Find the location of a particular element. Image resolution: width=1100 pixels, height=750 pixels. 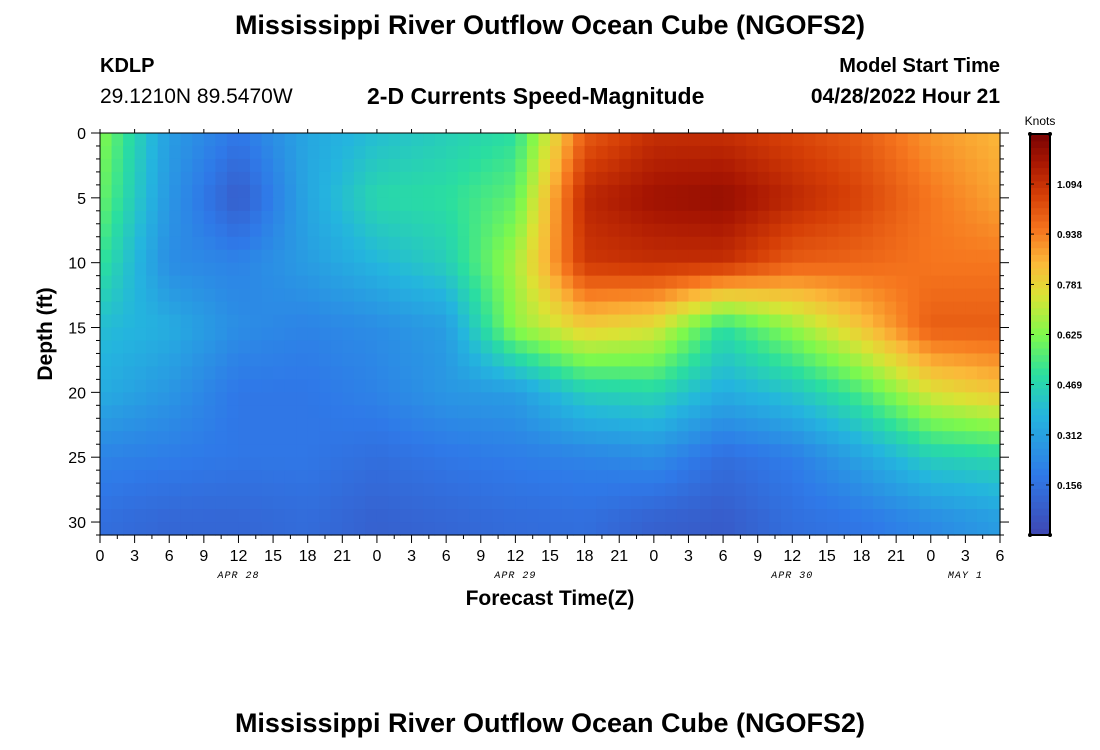

x-tick-label: 15 is located at coordinates (550, 556).